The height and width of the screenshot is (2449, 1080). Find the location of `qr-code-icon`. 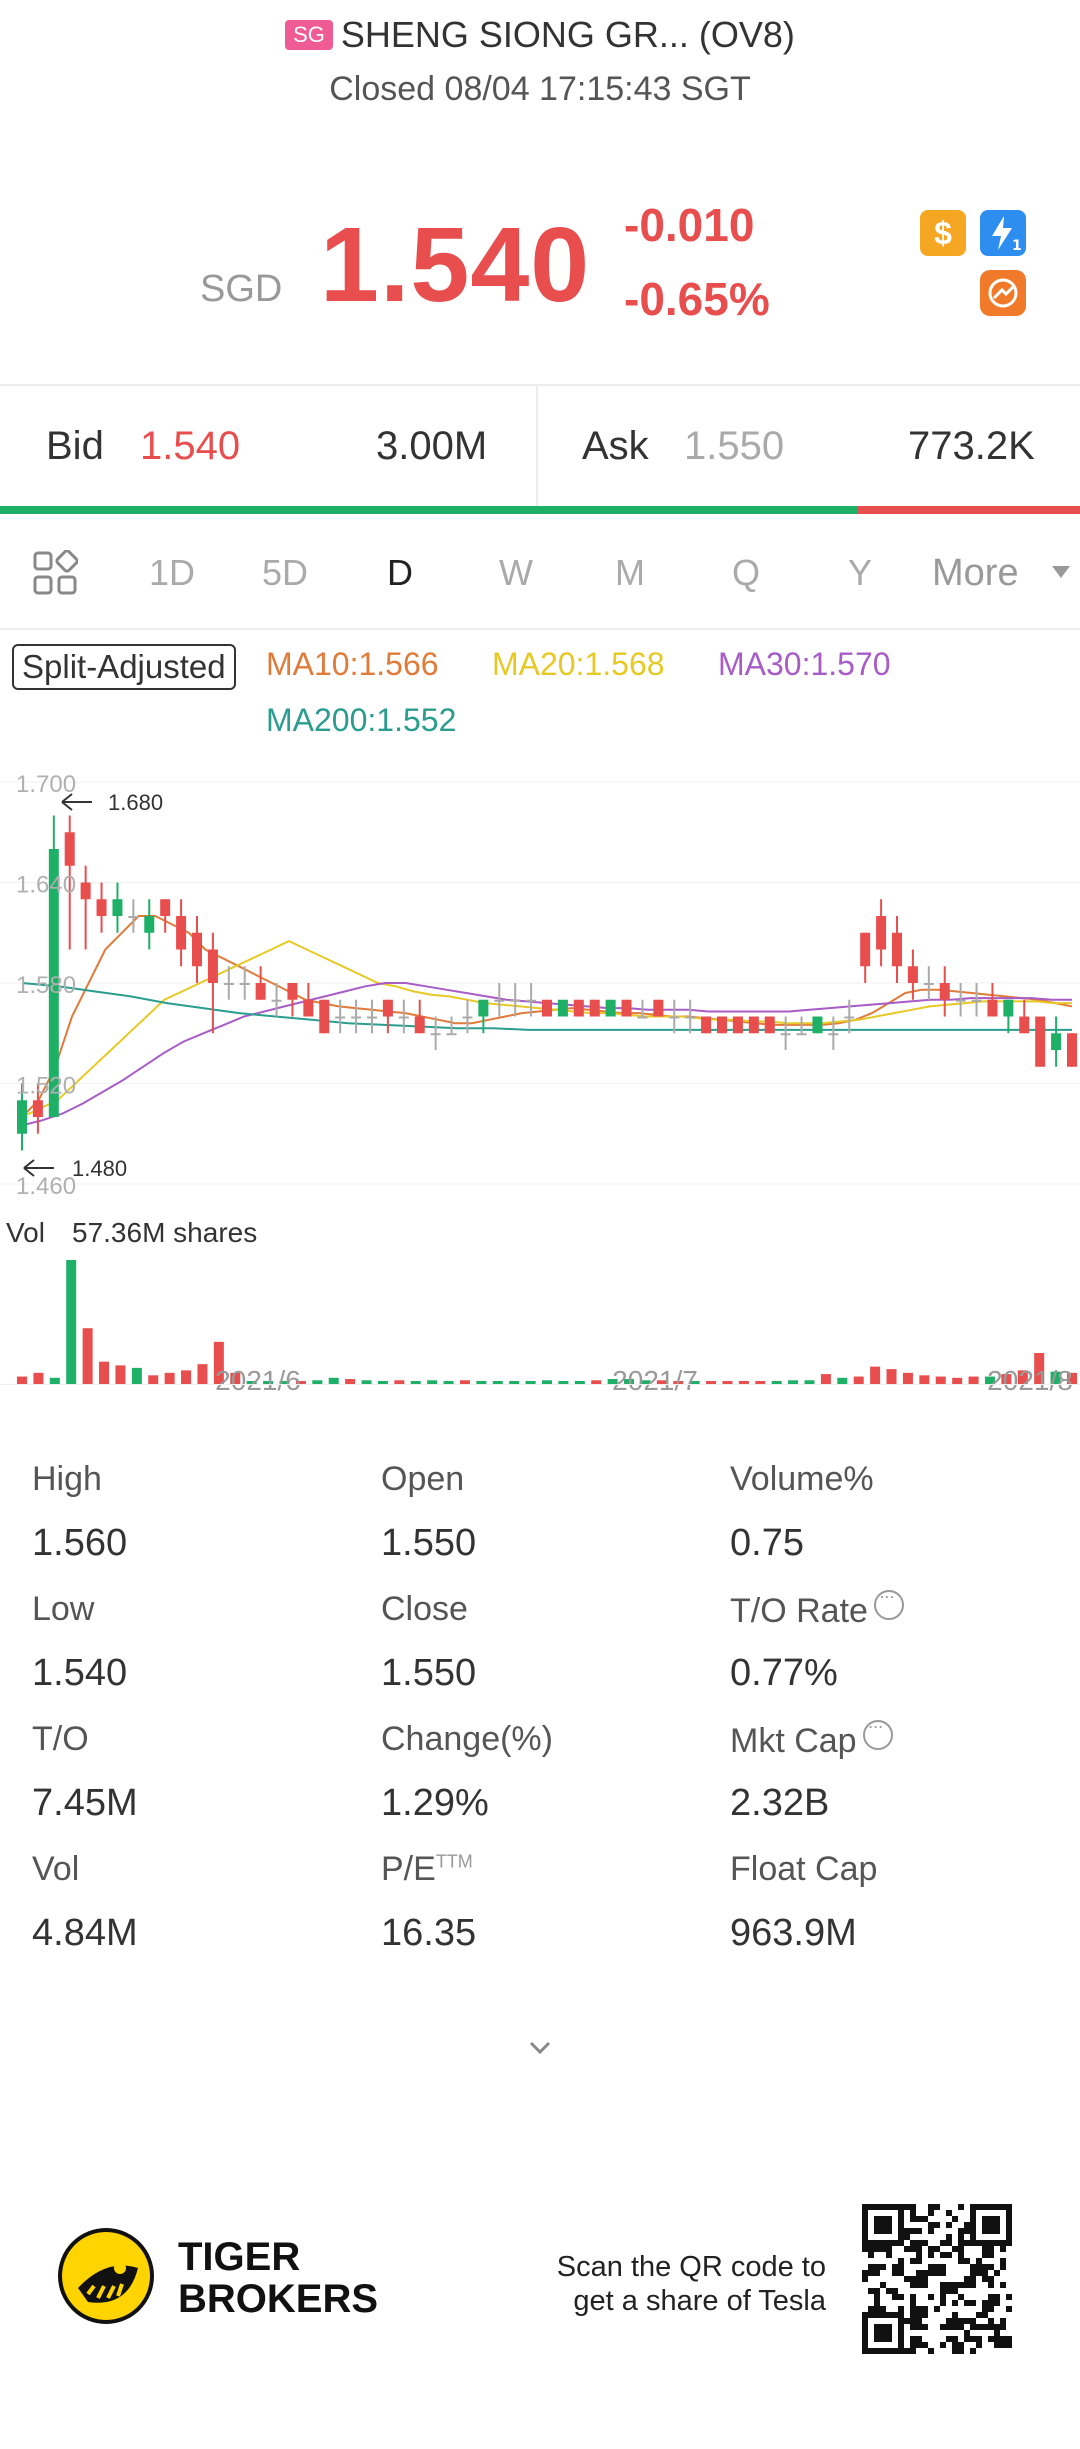

qr-code-icon is located at coordinates (937, 2279).